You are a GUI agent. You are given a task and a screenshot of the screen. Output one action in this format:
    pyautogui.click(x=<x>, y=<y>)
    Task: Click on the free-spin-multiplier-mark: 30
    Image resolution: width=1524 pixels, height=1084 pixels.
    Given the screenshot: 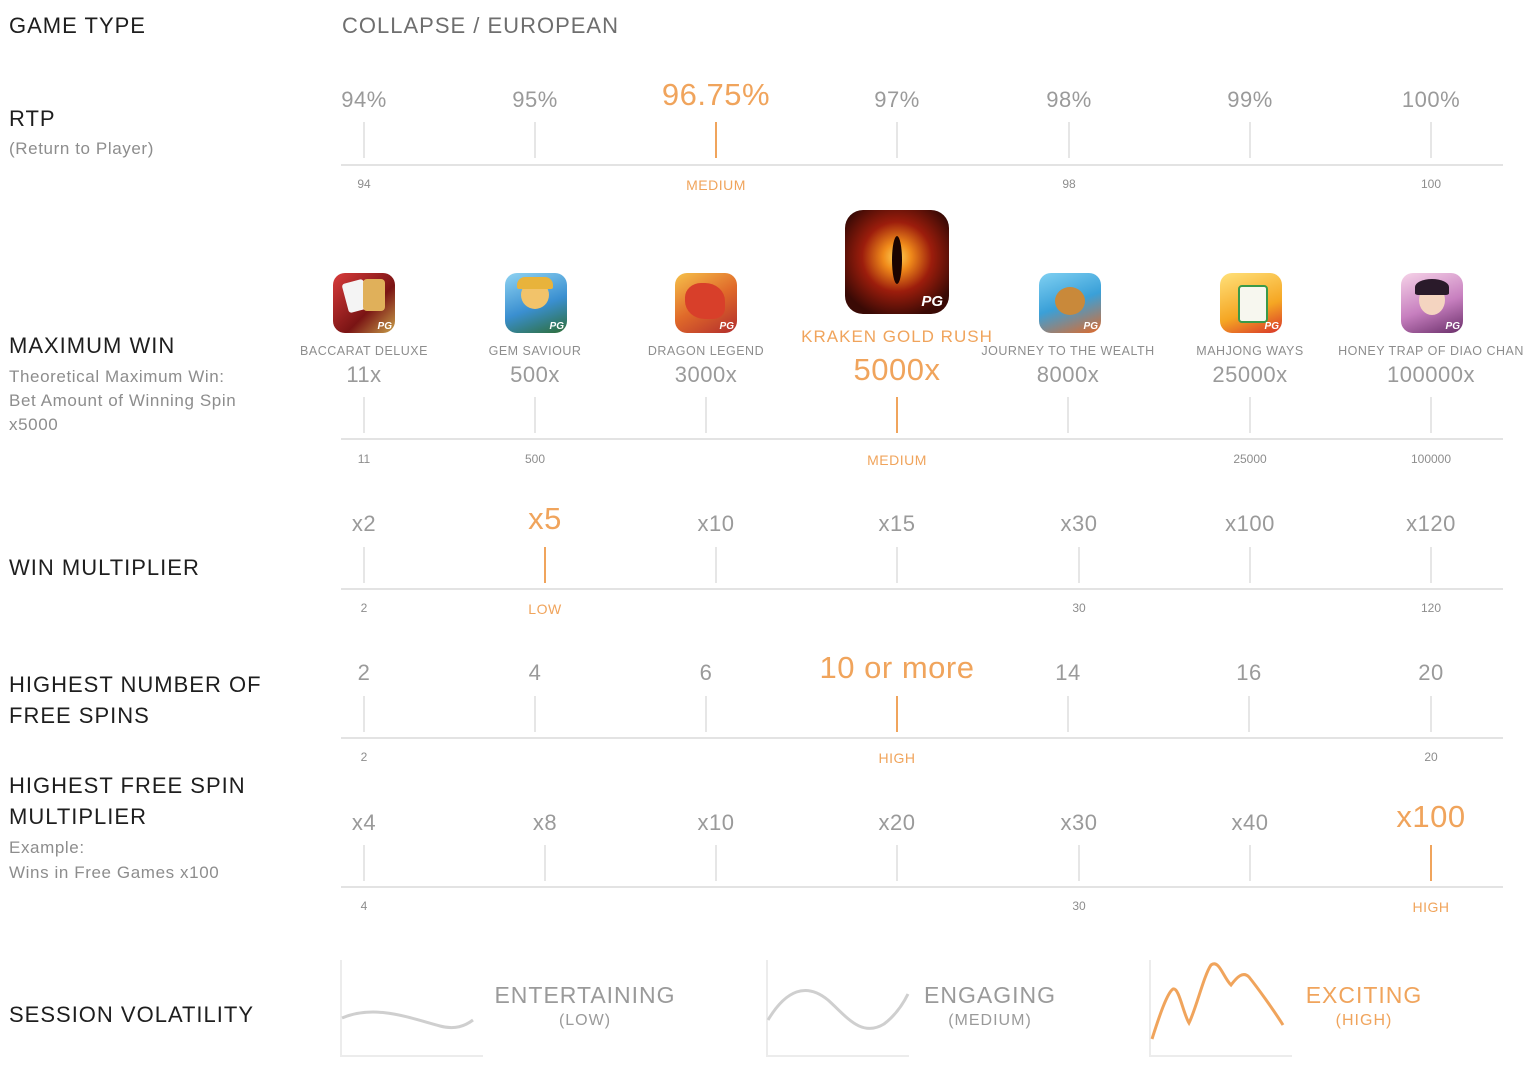 What is the action you would take?
    pyautogui.click(x=1079, y=906)
    